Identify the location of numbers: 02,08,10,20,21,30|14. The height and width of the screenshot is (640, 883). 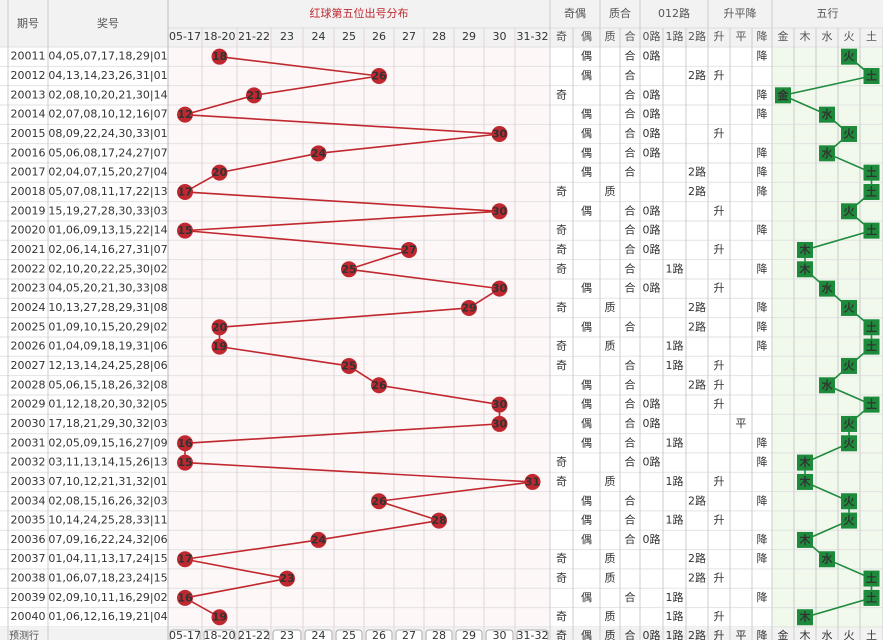
(107, 94).